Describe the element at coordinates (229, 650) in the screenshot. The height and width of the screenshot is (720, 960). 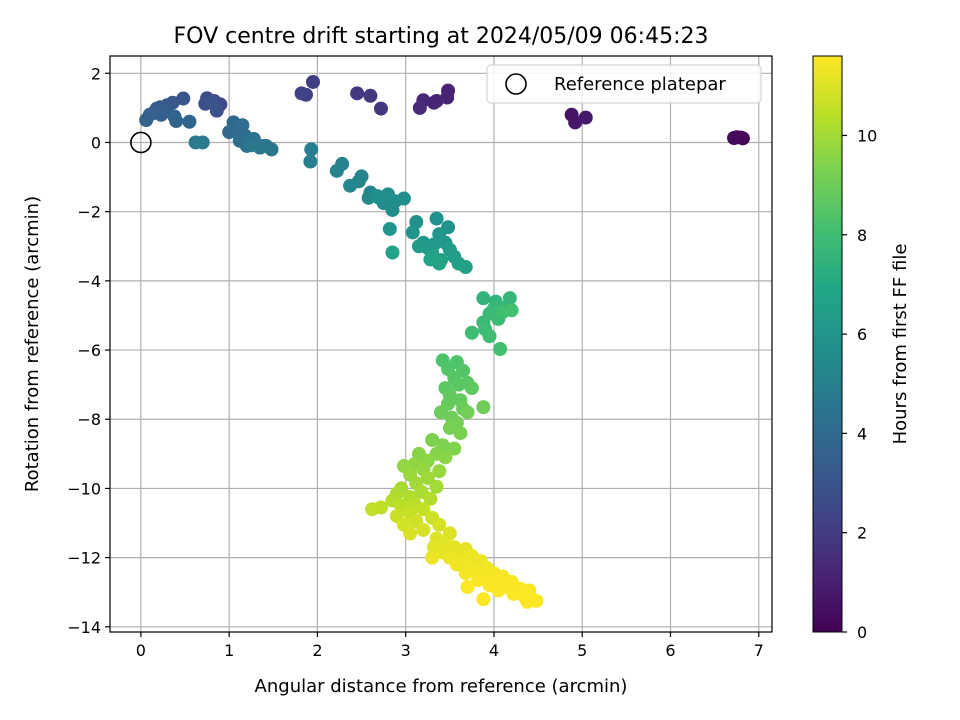
I see `x-tick-label: 1` at that location.